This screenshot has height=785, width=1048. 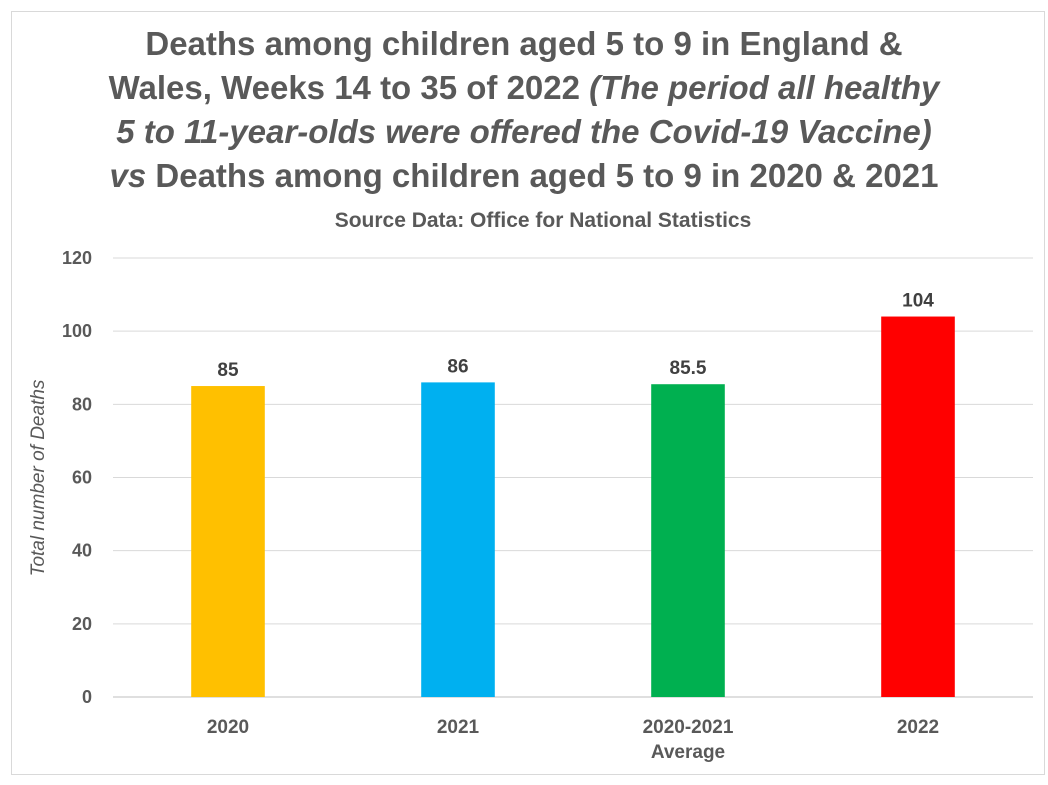 What do you see at coordinates (87, 697) in the screenshot?
I see `y-tick-label: 0` at bounding box center [87, 697].